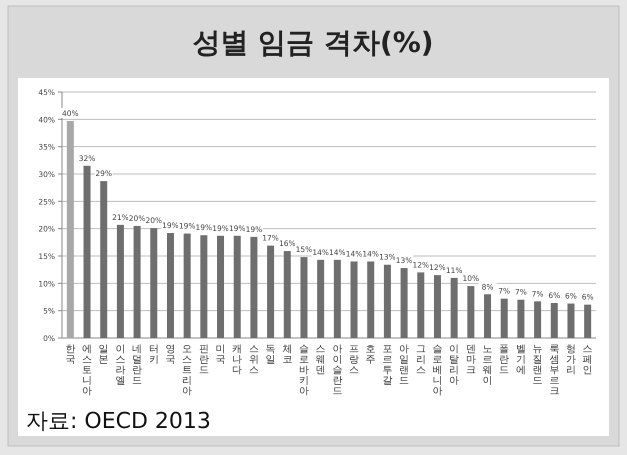 The height and width of the screenshot is (455, 627). Describe the element at coordinates (287, 355) in the screenshot. I see `x-tick-label: 체코` at that location.